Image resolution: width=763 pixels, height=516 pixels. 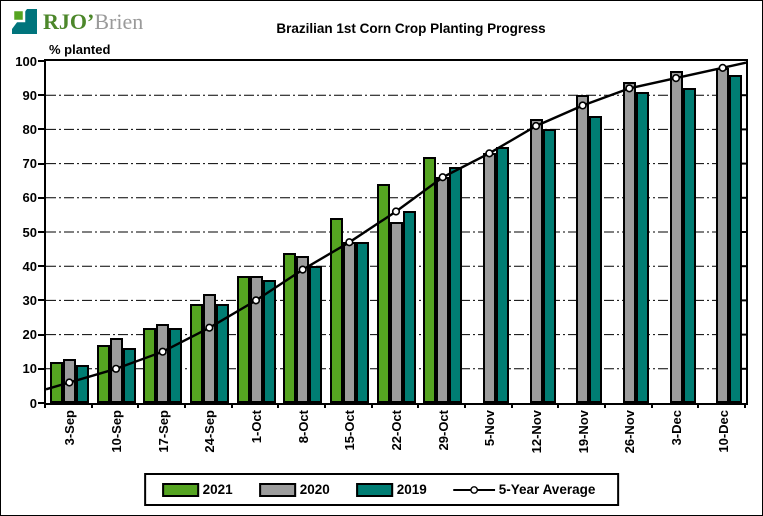 What do you see at coordinates (596, 259) in the screenshot?
I see `bar-2019-19-Nov` at bounding box center [596, 259].